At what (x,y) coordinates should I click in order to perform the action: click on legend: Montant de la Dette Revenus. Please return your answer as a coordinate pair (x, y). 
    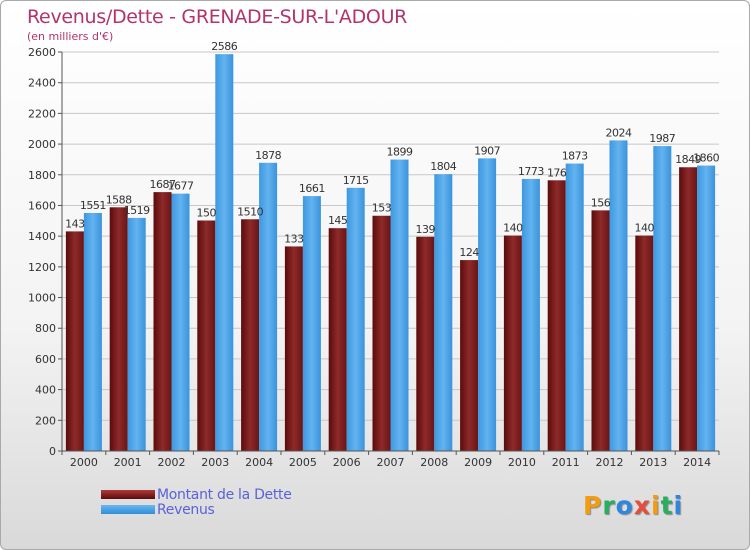
    Looking at the image, I should click on (196, 502).